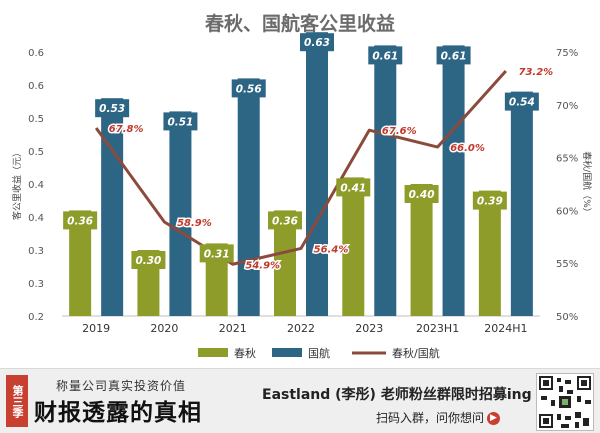 Image resolution: width=600 pixels, height=433 pixels. What do you see at coordinates (565, 402) in the screenshot?
I see `qr-code-icon` at bounding box center [565, 402].